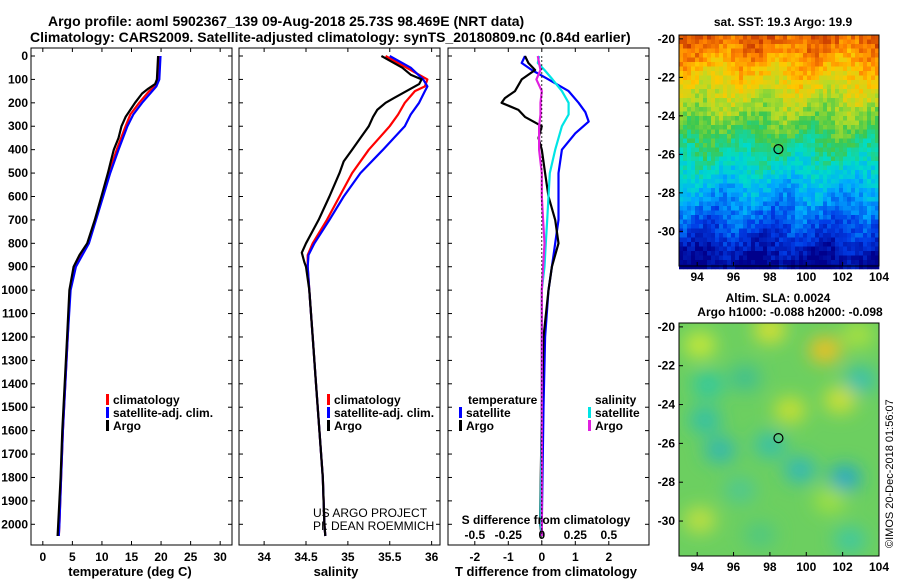 Image resolution: width=900 pixels, height=580 pixels. I want to click on s-difference-x-axis: -0.5 -0.25 0 0.25 0.5, so click(540, 535).